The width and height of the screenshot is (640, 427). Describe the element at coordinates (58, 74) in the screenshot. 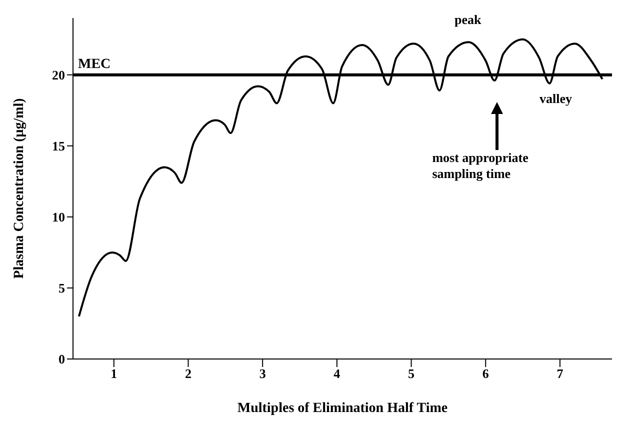

I see `y-tick-label: 20` at that location.